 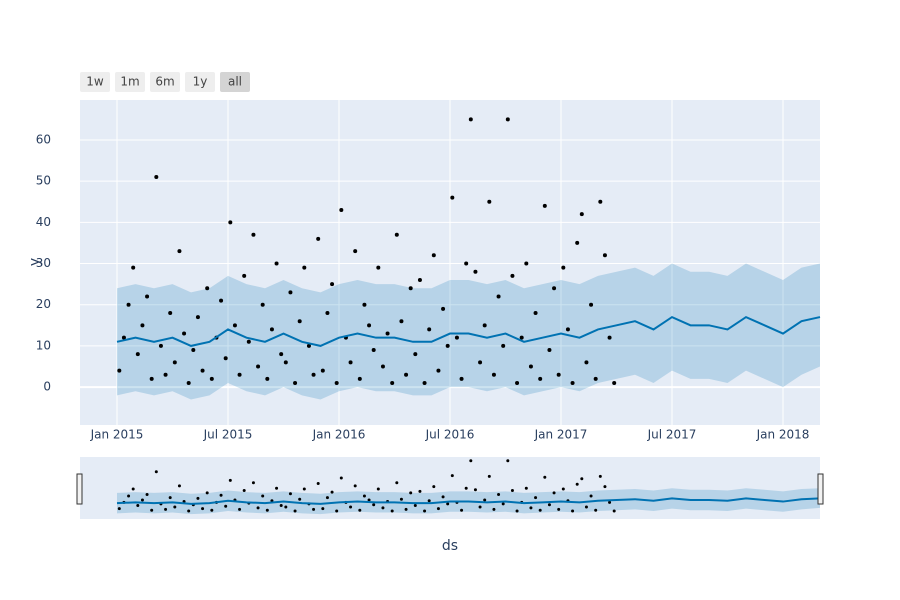 I want to click on range-button-label: 1y, so click(x=200, y=82).